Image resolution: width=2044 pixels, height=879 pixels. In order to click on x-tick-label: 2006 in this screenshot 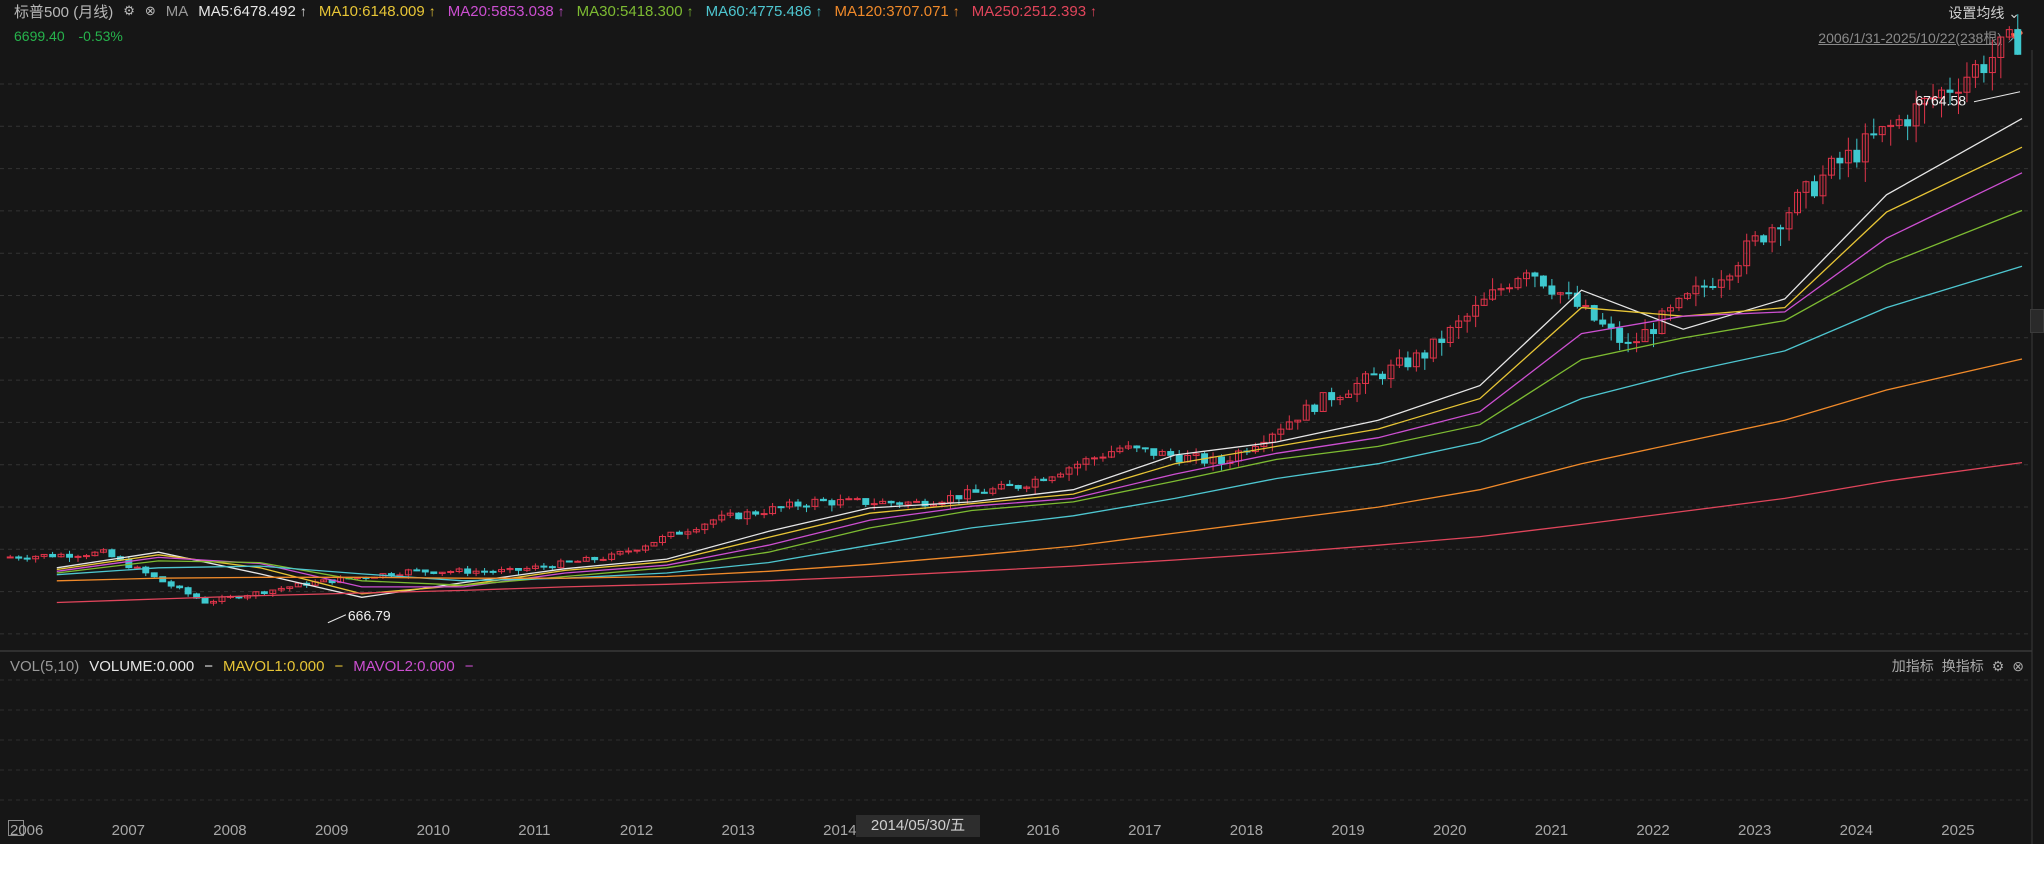, I will do `click(27, 830)`.